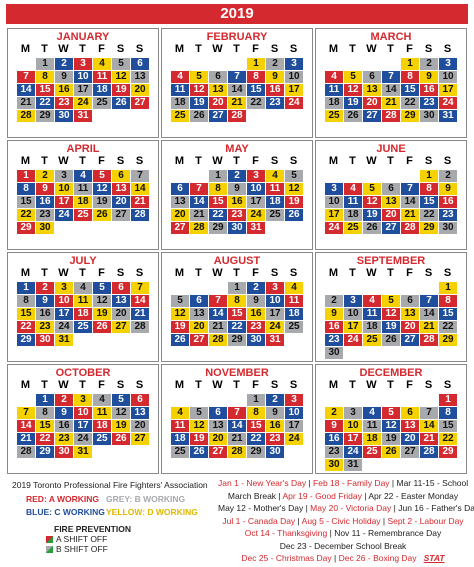  What do you see at coordinates (343, 545) in the screenshot?
I see `holiday-text: Dec 23 - December School Break` at bounding box center [343, 545].